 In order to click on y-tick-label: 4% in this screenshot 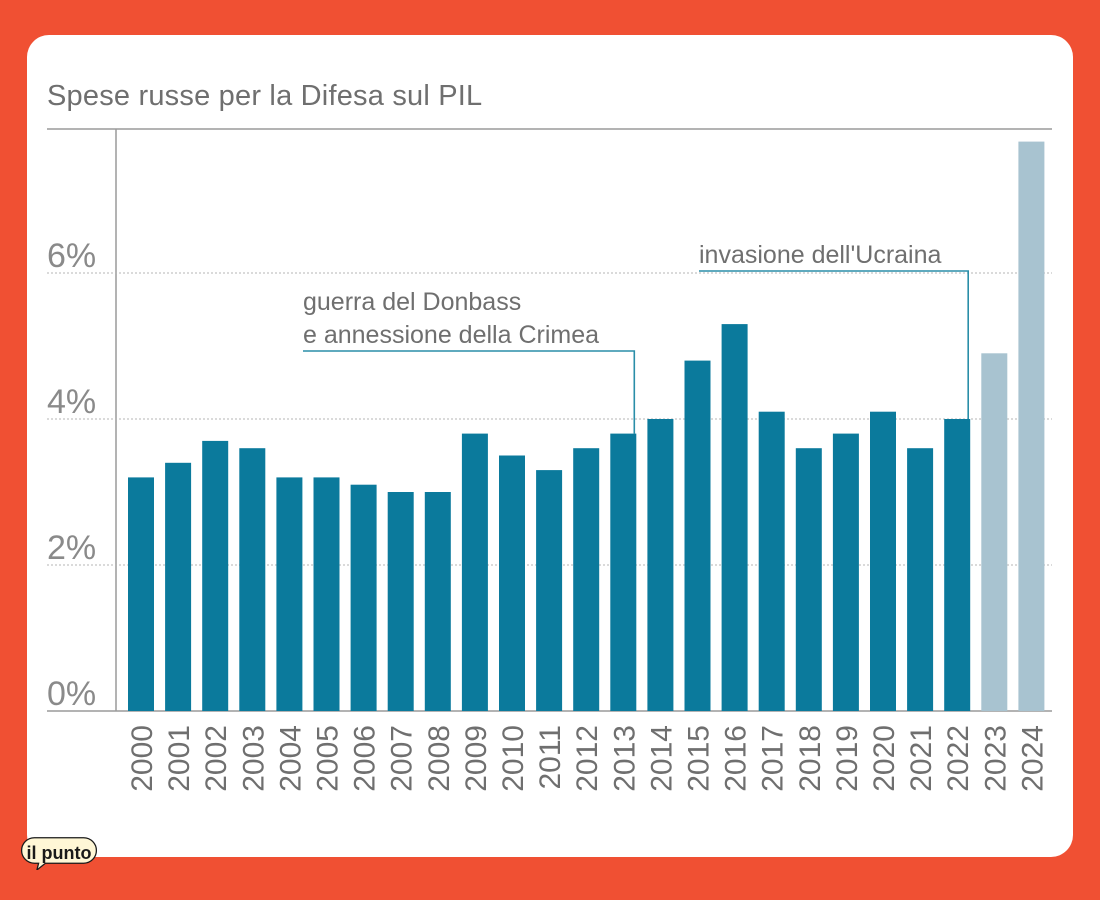, I will do `click(71, 402)`.